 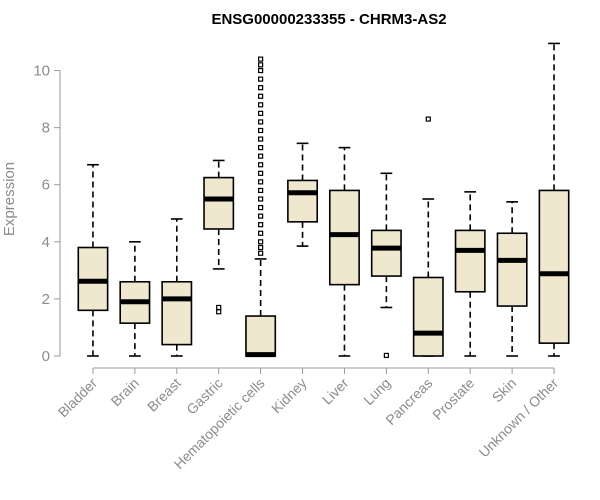 I want to click on x-tick-label: Unknown / Other, so click(x=519, y=418).